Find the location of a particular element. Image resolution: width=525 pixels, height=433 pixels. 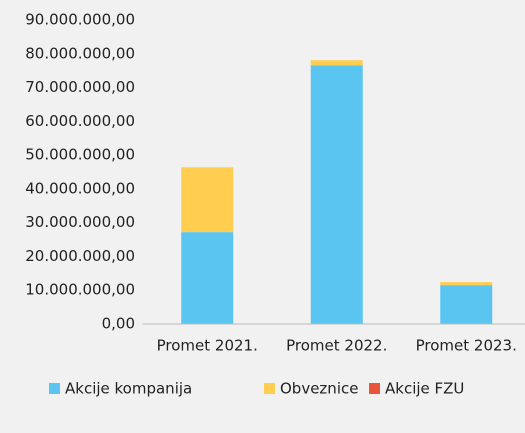

y-tick-label: 0,00 is located at coordinates (118, 324).